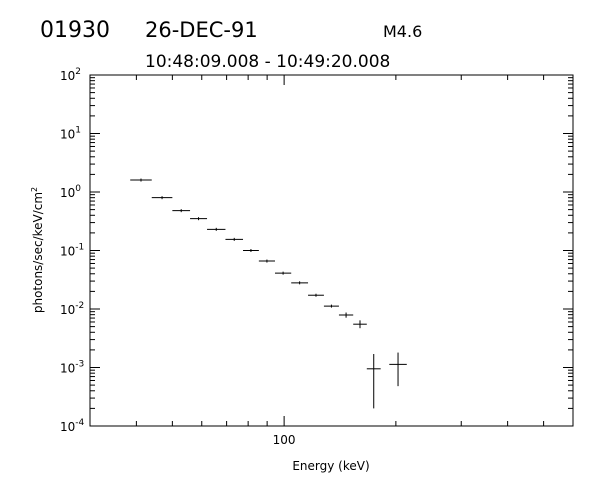 The image size is (600, 480). Describe the element at coordinates (72, 426) in the screenshot. I see `y-tick-label: 10⁻⁴` at that location.